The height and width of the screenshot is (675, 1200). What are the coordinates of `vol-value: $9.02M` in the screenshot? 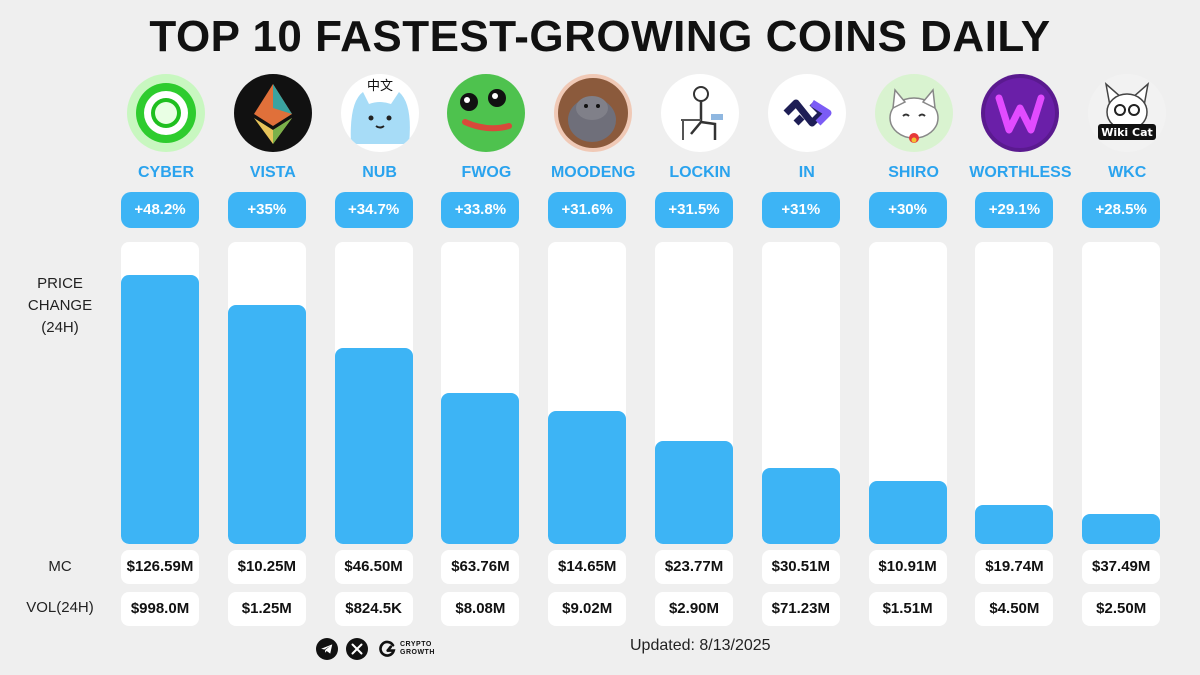 It's located at (587, 609).